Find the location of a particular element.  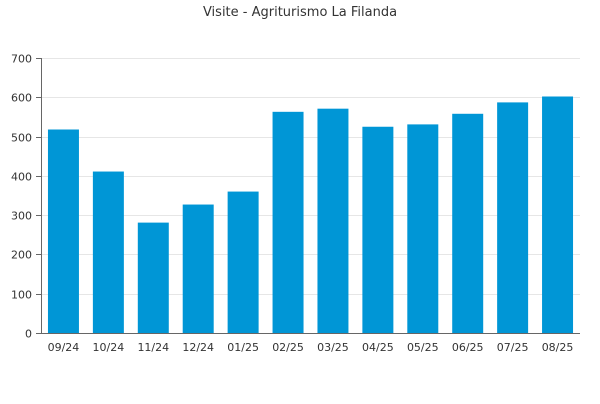

y-tick-label: 0 is located at coordinates (28, 334).